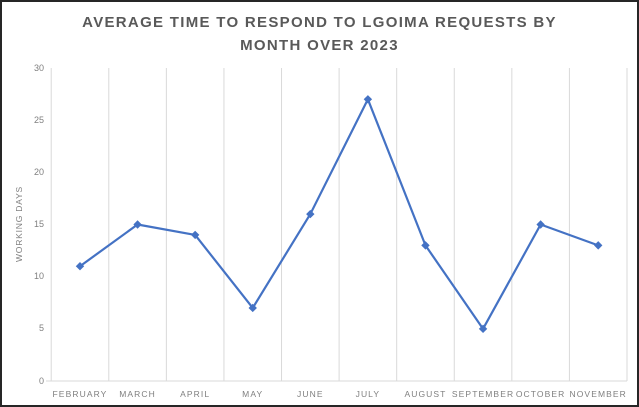  Describe the element at coordinates (19, 224) in the screenshot. I see `y-axis-title: WORKING DAYS` at that location.